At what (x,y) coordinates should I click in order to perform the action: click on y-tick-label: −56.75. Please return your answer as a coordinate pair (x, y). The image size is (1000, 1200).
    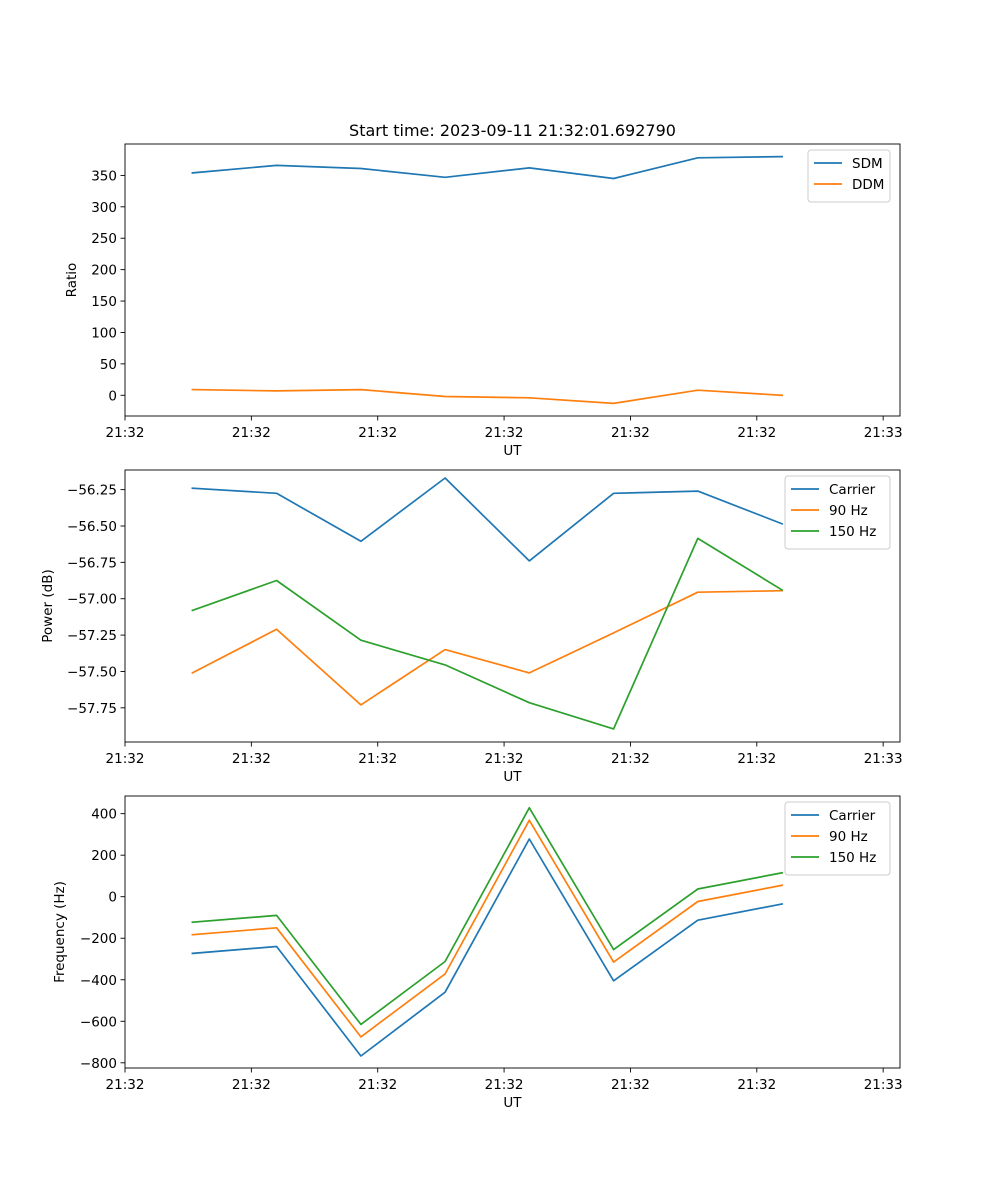
    Looking at the image, I should click on (92, 563).